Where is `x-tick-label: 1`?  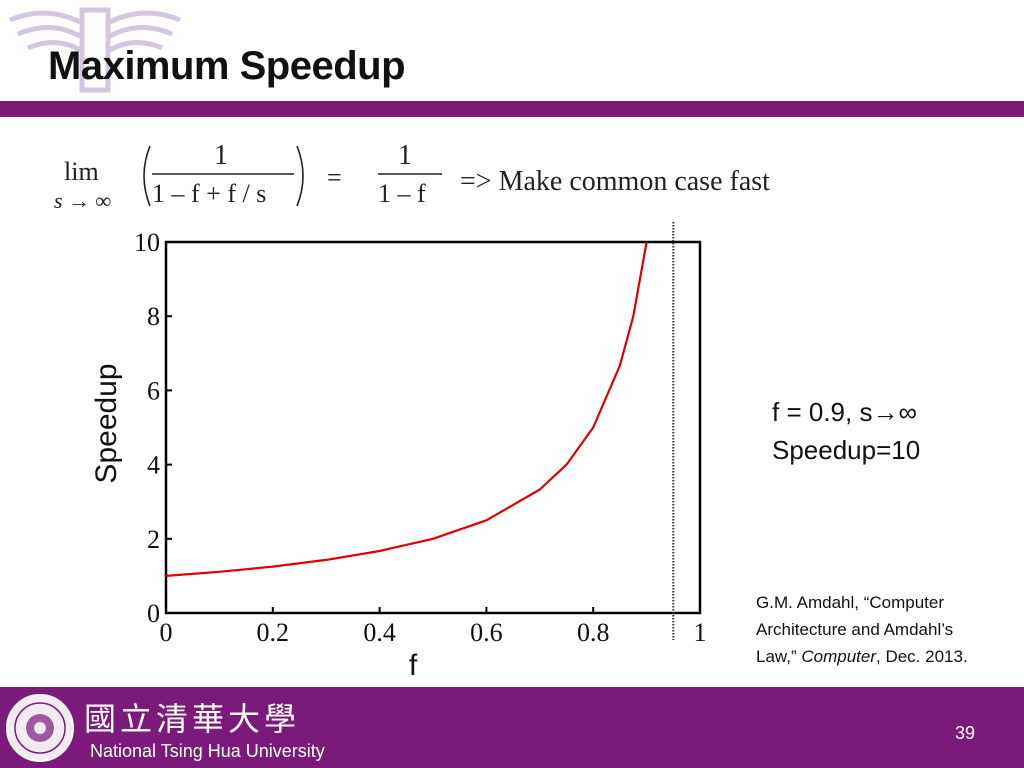 x-tick-label: 1 is located at coordinates (700, 632).